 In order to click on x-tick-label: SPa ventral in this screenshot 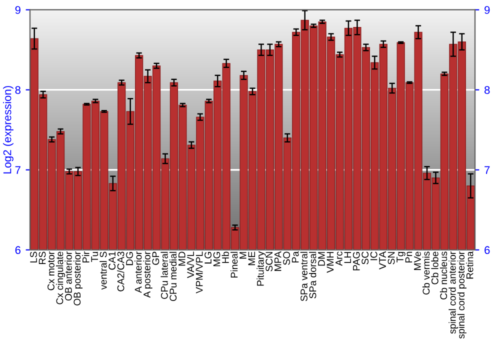, I will do `click(304, 277)`.